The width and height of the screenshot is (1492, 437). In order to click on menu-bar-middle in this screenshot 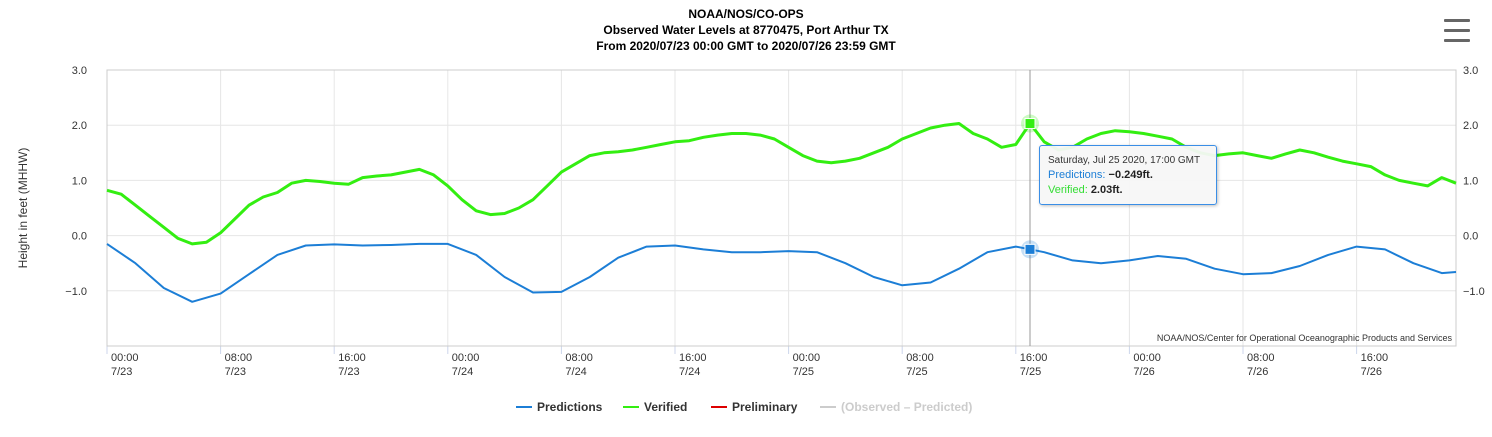, I will do `click(1457, 30)`.